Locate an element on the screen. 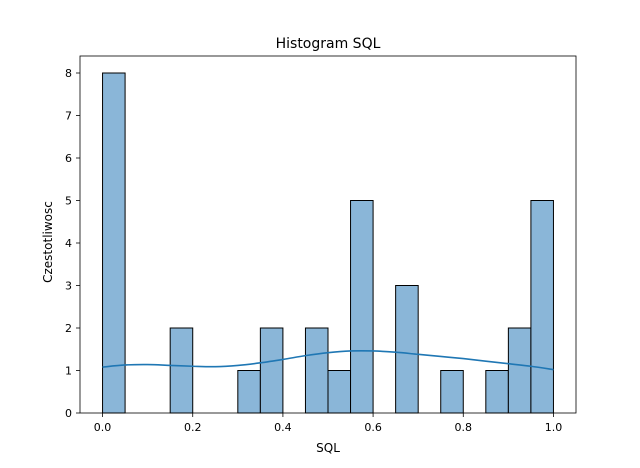 This screenshot has height=468, width=640. kde-layer is located at coordinates (328, 360).